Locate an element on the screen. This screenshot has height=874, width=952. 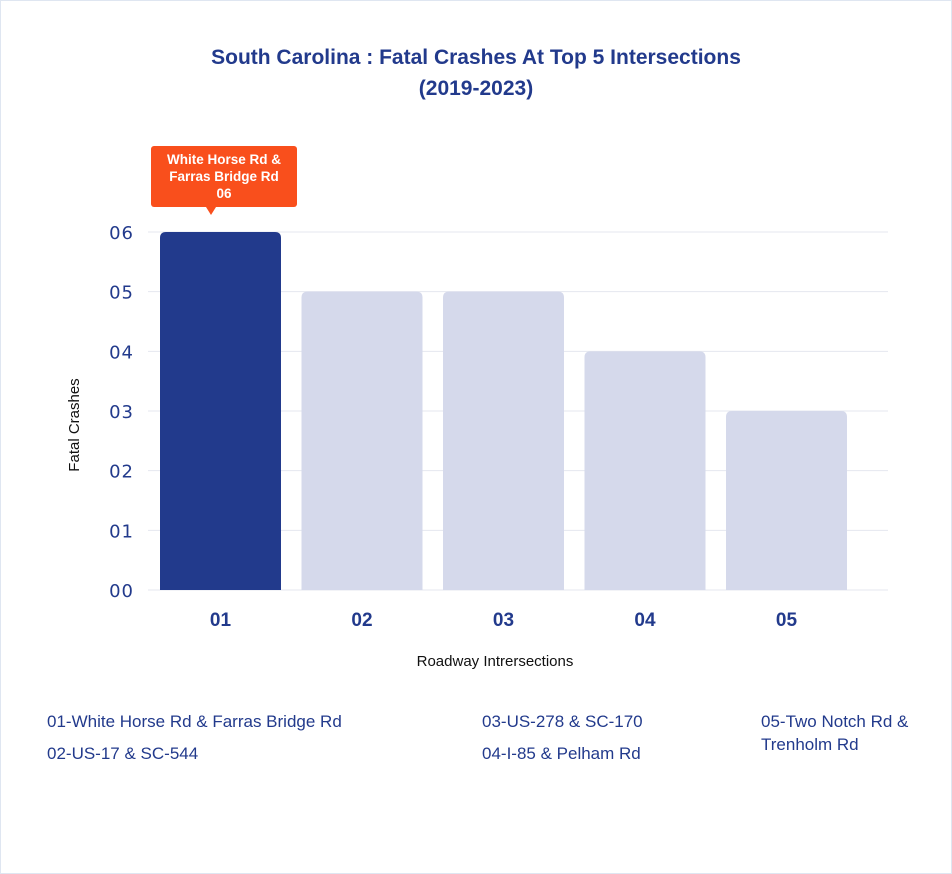
y-axis-ticks: 00 01 02 03 04 05 06 is located at coordinates (121, 412).